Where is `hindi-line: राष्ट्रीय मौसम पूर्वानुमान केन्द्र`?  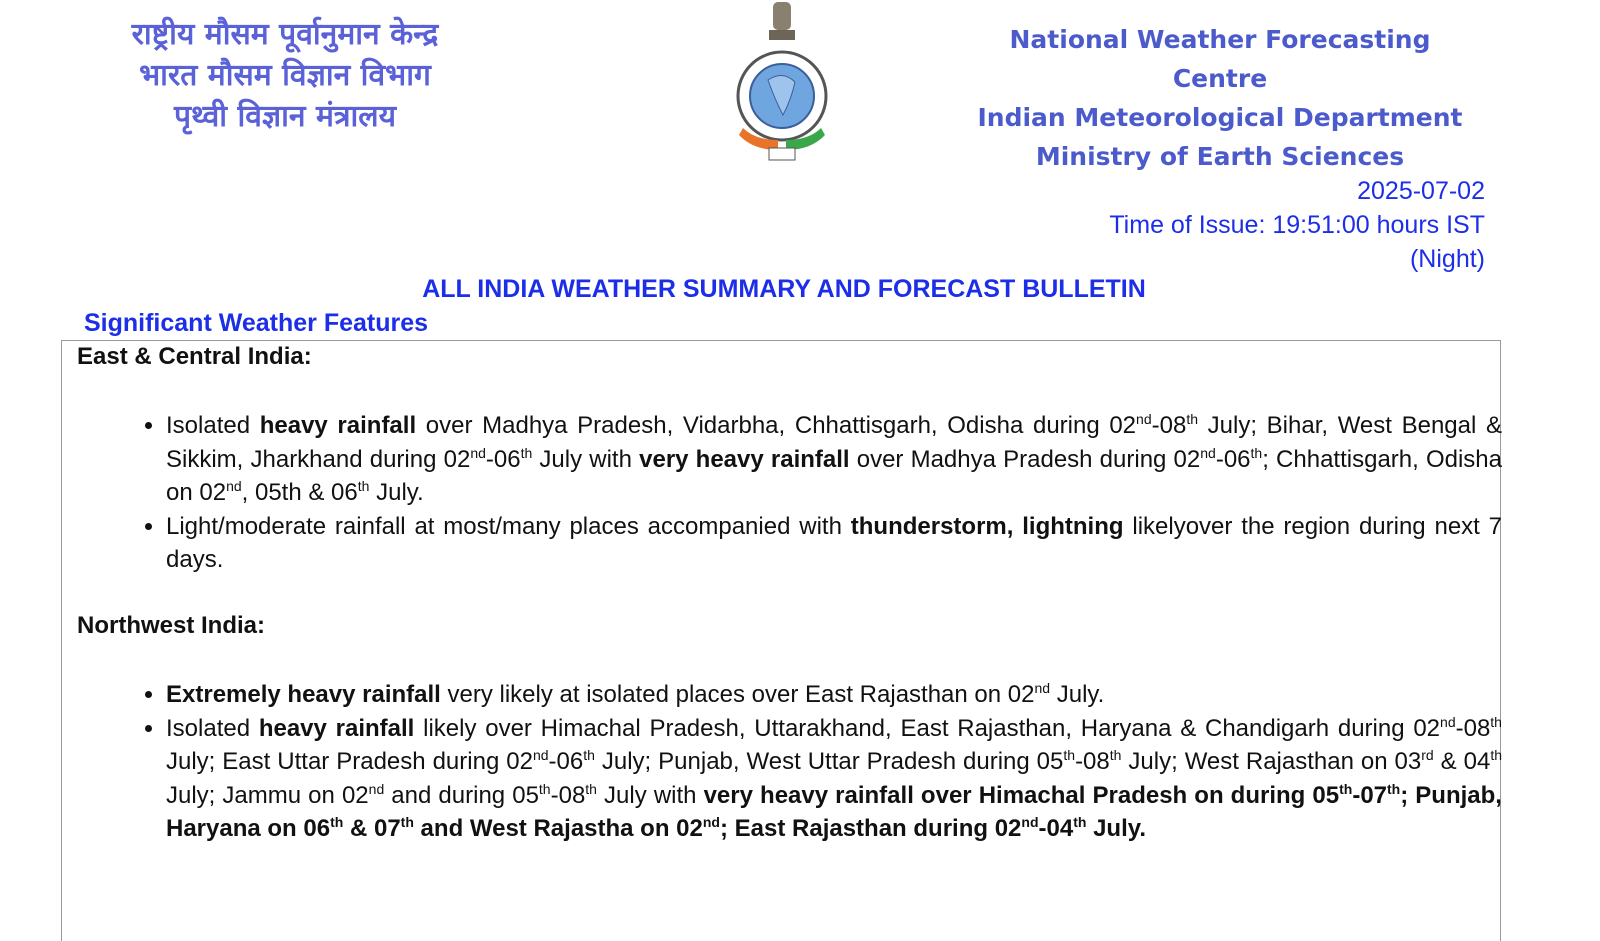
hindi-line: राष्ट्रीय मौसम पूर्वानुमान केन्द्र is located at coordinates (285, 34).